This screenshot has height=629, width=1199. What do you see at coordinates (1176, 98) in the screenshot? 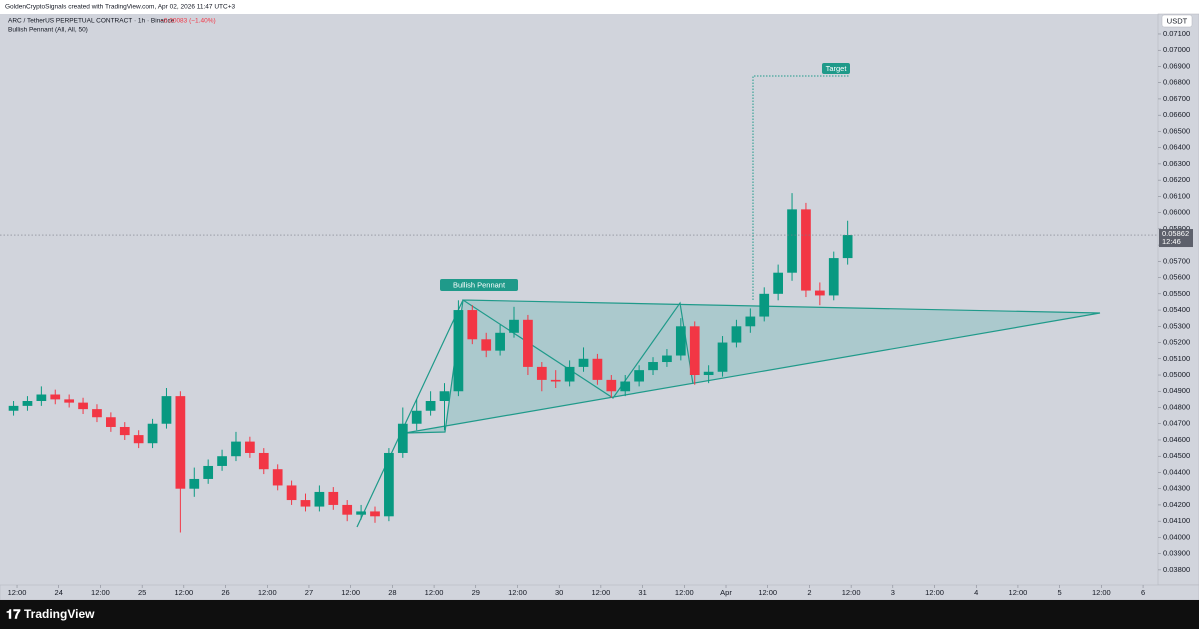
I see `y-tick-label: 0.06700` at bounding box center [1176, 98].